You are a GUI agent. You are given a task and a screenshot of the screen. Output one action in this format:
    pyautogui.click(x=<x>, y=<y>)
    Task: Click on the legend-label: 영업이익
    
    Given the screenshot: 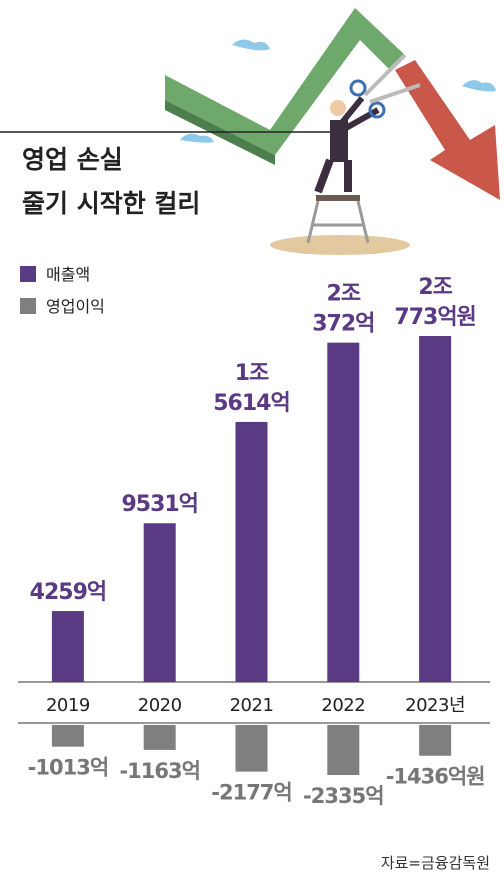 What is the action you would take?
    pyautogui.click(x=75, y=306)
    